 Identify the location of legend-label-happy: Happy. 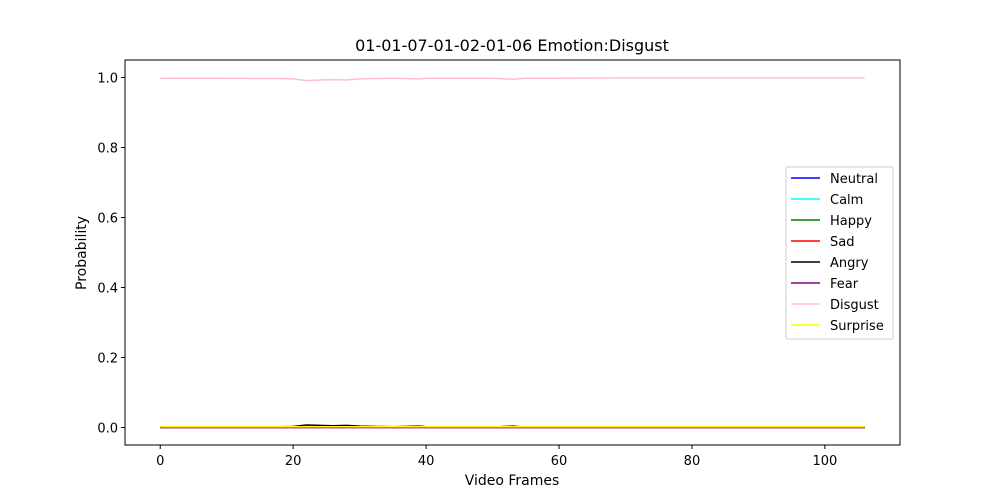
(851, 221).